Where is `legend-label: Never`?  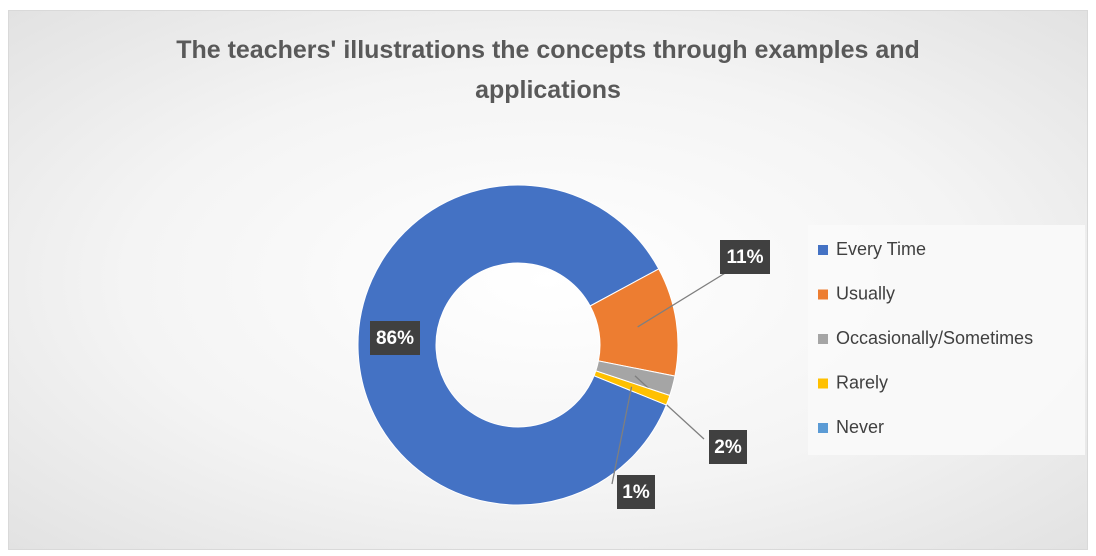
legend-label: Never is located at coordinates (860, 427).